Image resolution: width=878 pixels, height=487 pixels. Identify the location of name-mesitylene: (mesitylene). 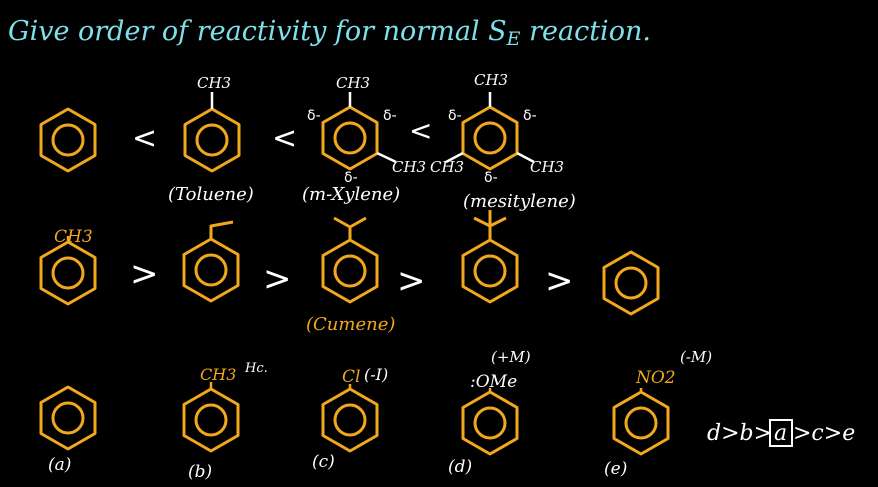
(519, 201).